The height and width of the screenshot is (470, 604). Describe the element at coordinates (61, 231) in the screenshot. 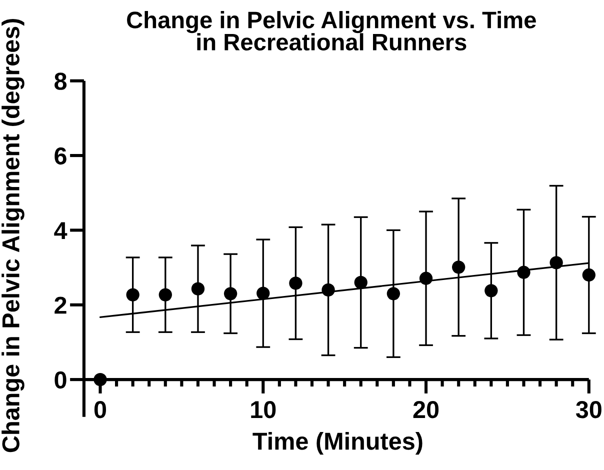

I see `y-tick-label: 4` at that location.